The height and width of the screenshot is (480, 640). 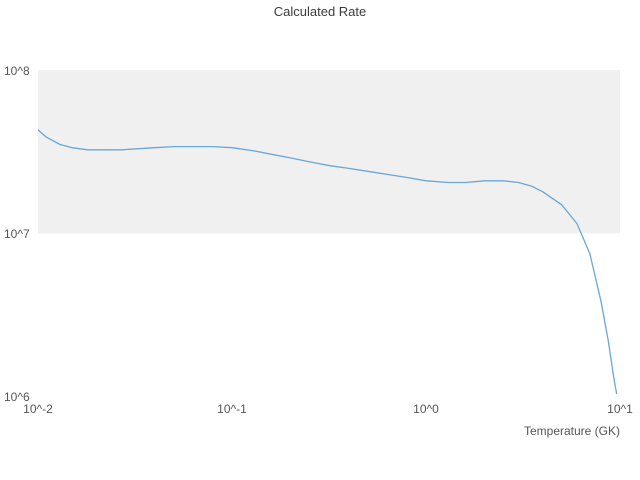 What do you see at coordinates (17, 71) in the screenshot?
I see `y-tick-label-1e8: 10^8` at bounding box center [17, 71].